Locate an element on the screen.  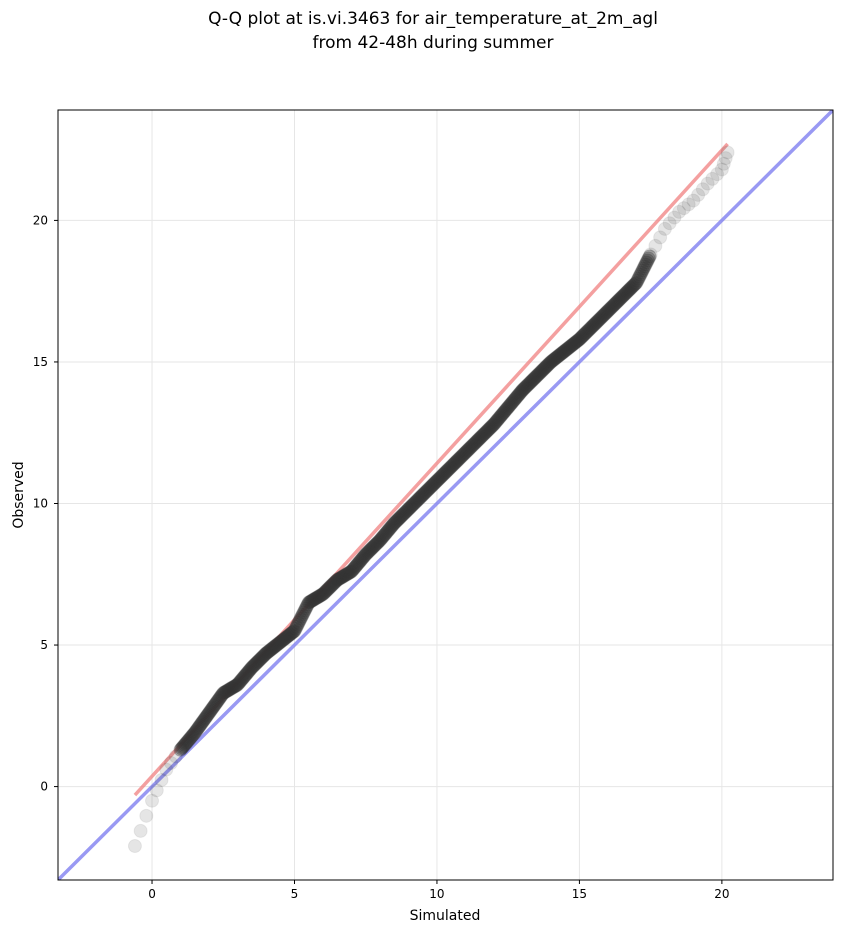
y-axis-label: Observed is located at coordinates (19, 494).